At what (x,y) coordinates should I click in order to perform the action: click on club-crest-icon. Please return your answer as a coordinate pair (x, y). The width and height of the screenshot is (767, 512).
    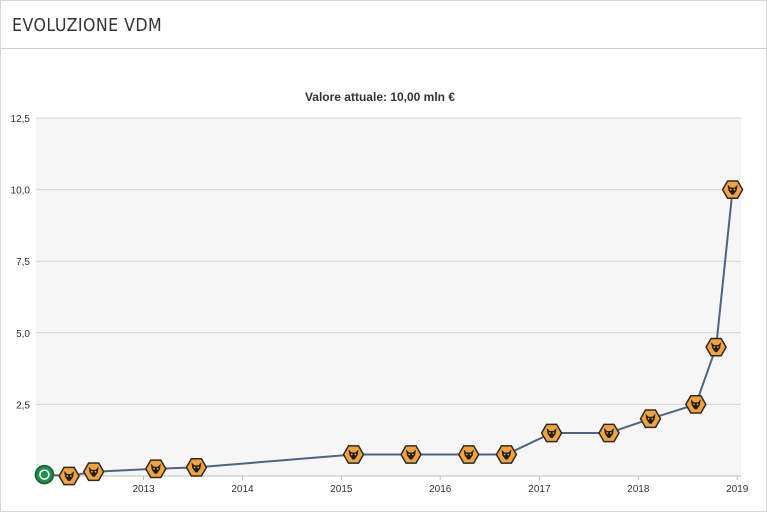
    Looking at the image, I should click on (44, 474).